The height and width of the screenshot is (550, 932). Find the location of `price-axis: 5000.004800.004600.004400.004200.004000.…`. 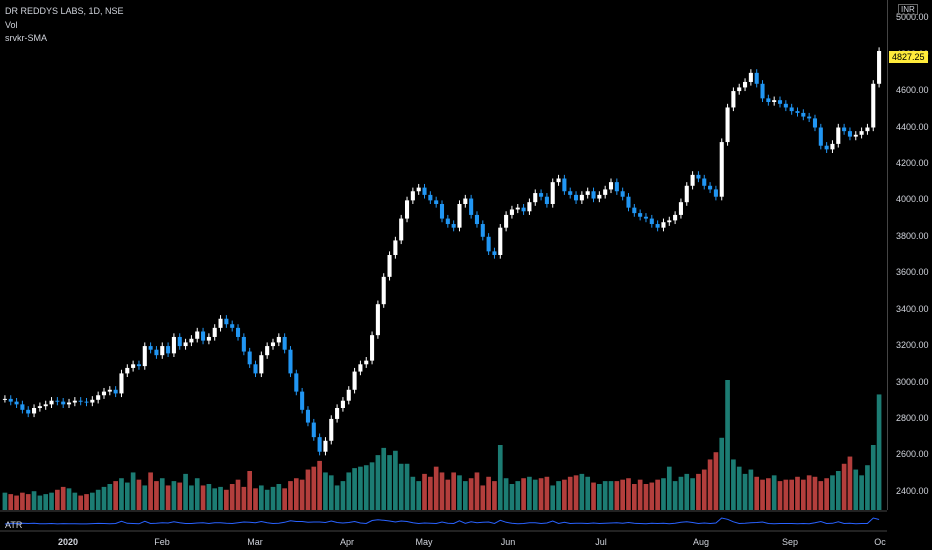

price-axis: 5000.004800.004600.004400.004200.004000.… is located at coordinates (909, 255).